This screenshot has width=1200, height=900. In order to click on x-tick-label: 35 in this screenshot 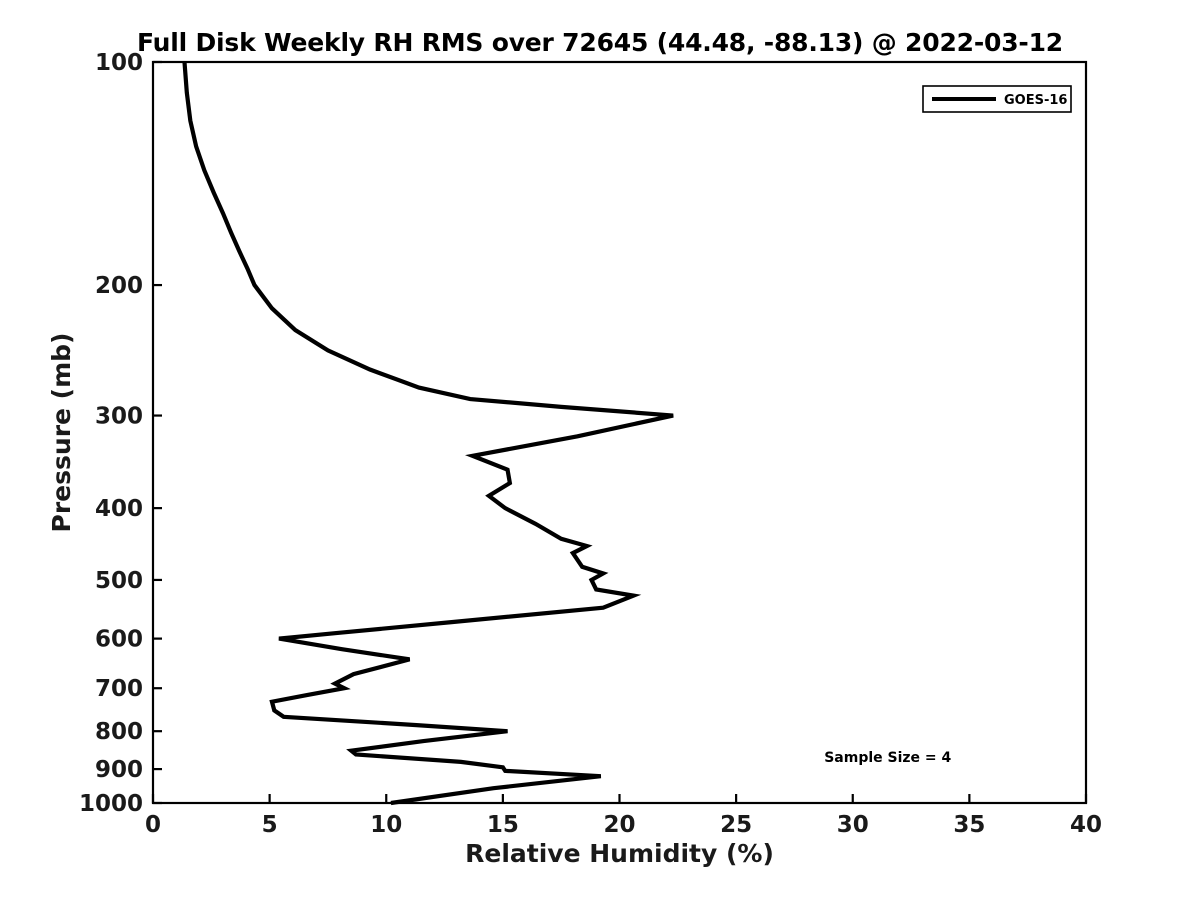, I will do `click(969, 825)`.